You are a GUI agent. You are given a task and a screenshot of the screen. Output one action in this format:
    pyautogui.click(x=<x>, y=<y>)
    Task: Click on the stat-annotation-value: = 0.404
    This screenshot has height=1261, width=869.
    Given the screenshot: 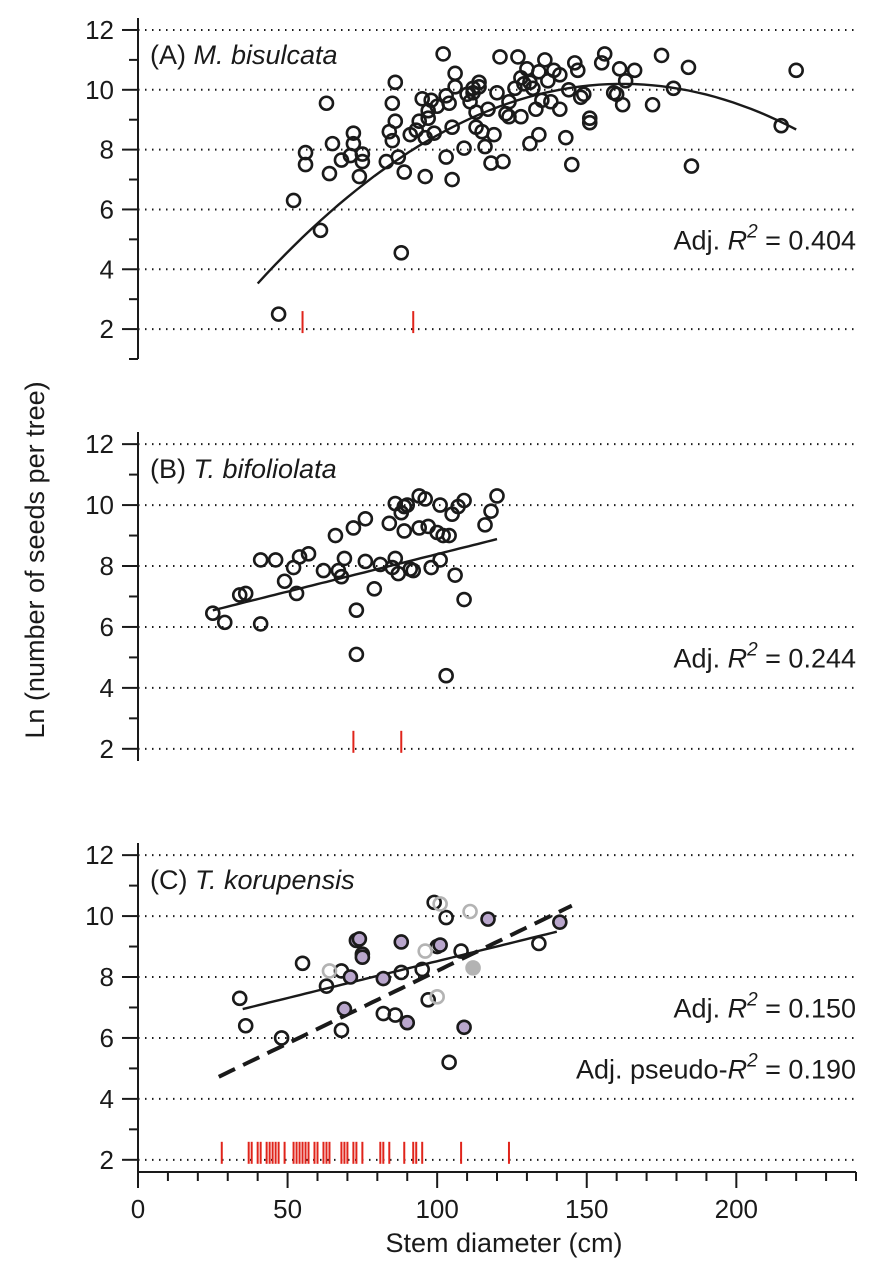 What is the action you would take?
    pyautogui.click(x=807, y=240)
    